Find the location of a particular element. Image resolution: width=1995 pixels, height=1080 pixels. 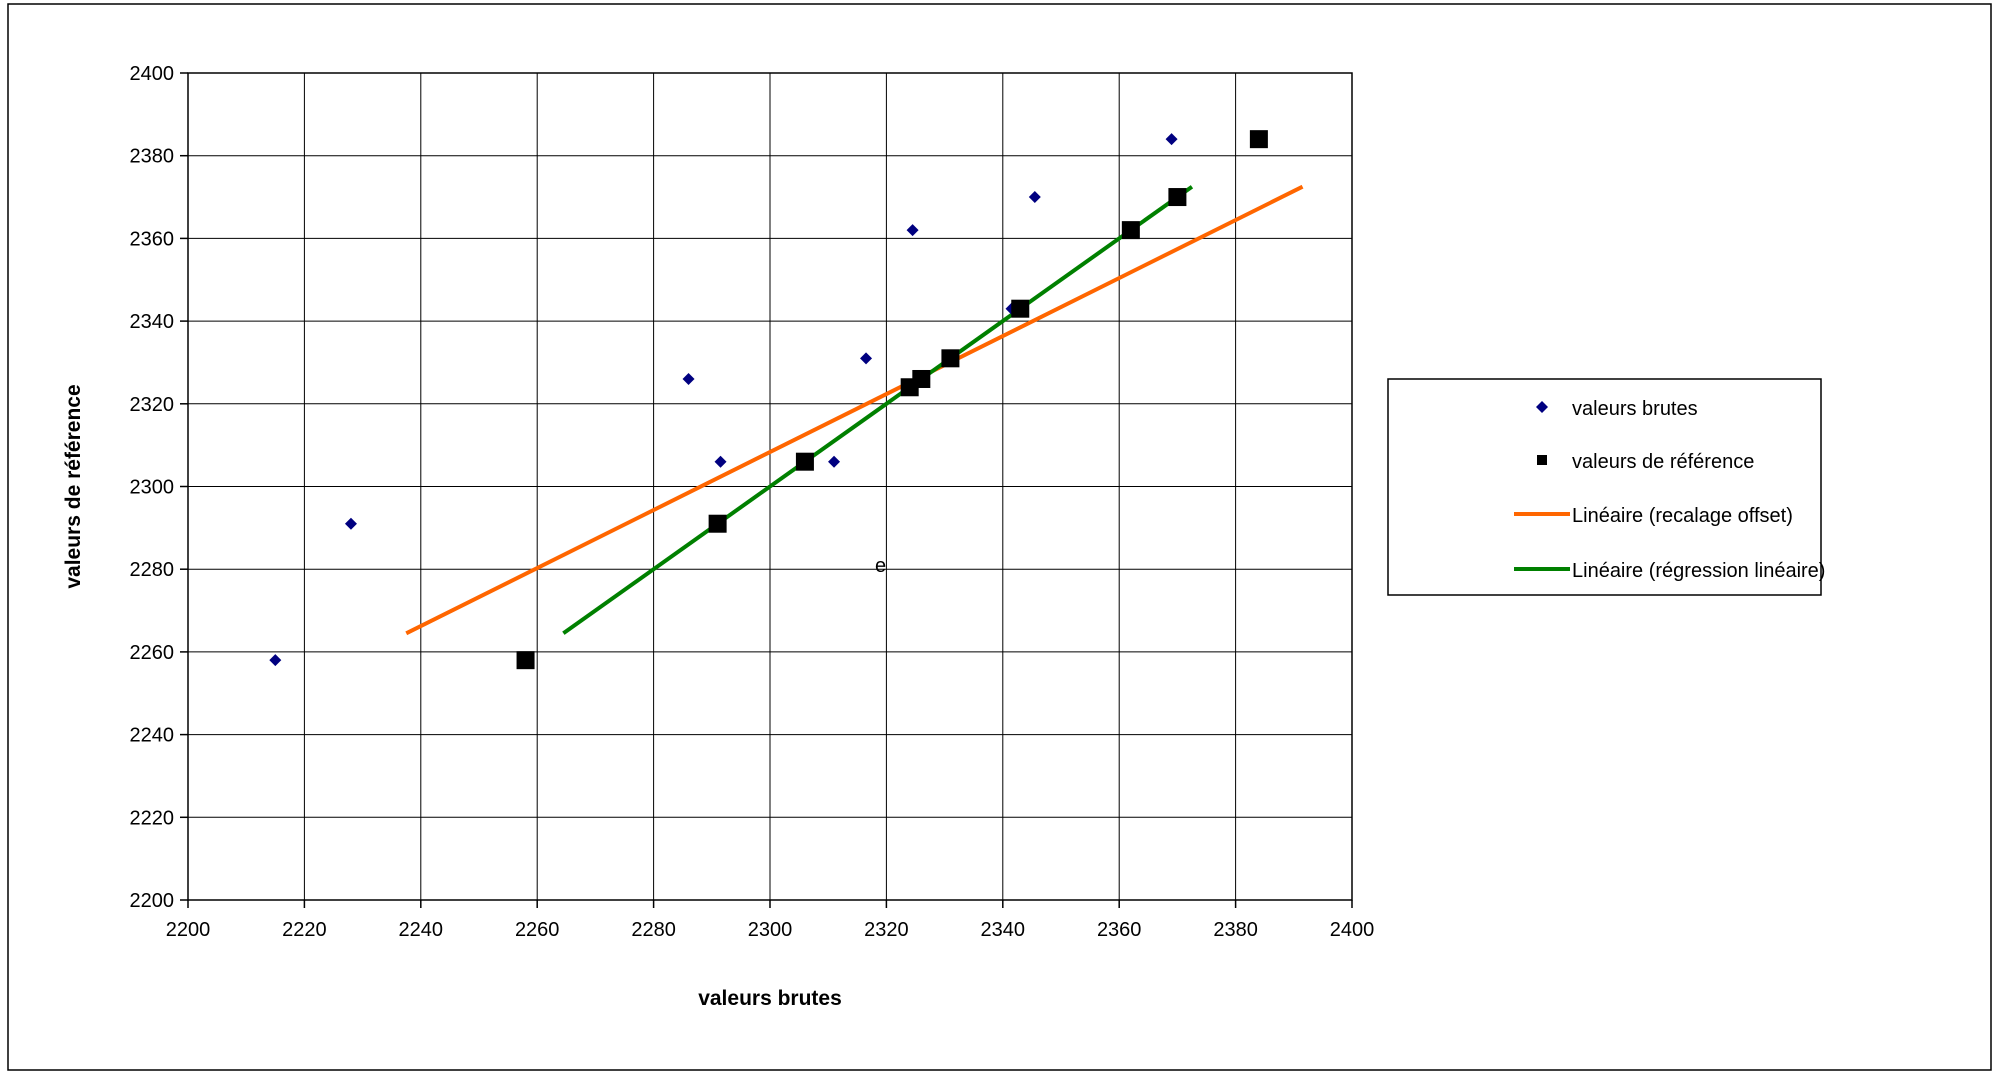

legend-square-symbol is located at coordinates (1542, 460).